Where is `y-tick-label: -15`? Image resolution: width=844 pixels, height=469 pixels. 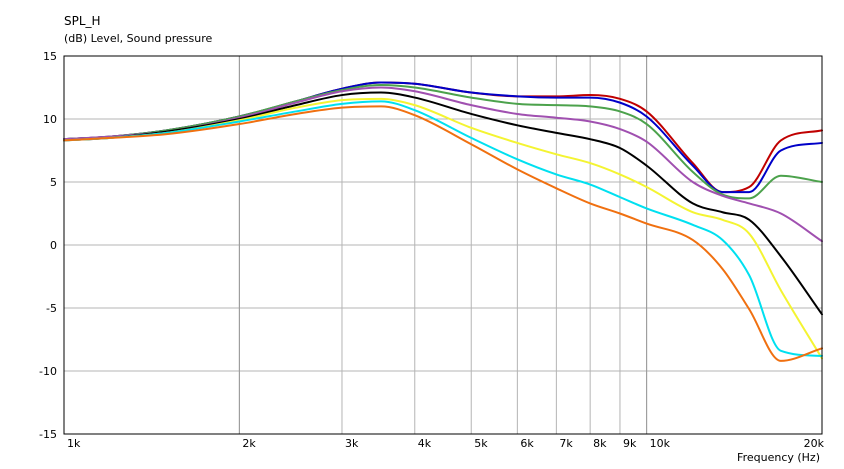 y-tick-label: -15 is located at coordinates (48, 434).